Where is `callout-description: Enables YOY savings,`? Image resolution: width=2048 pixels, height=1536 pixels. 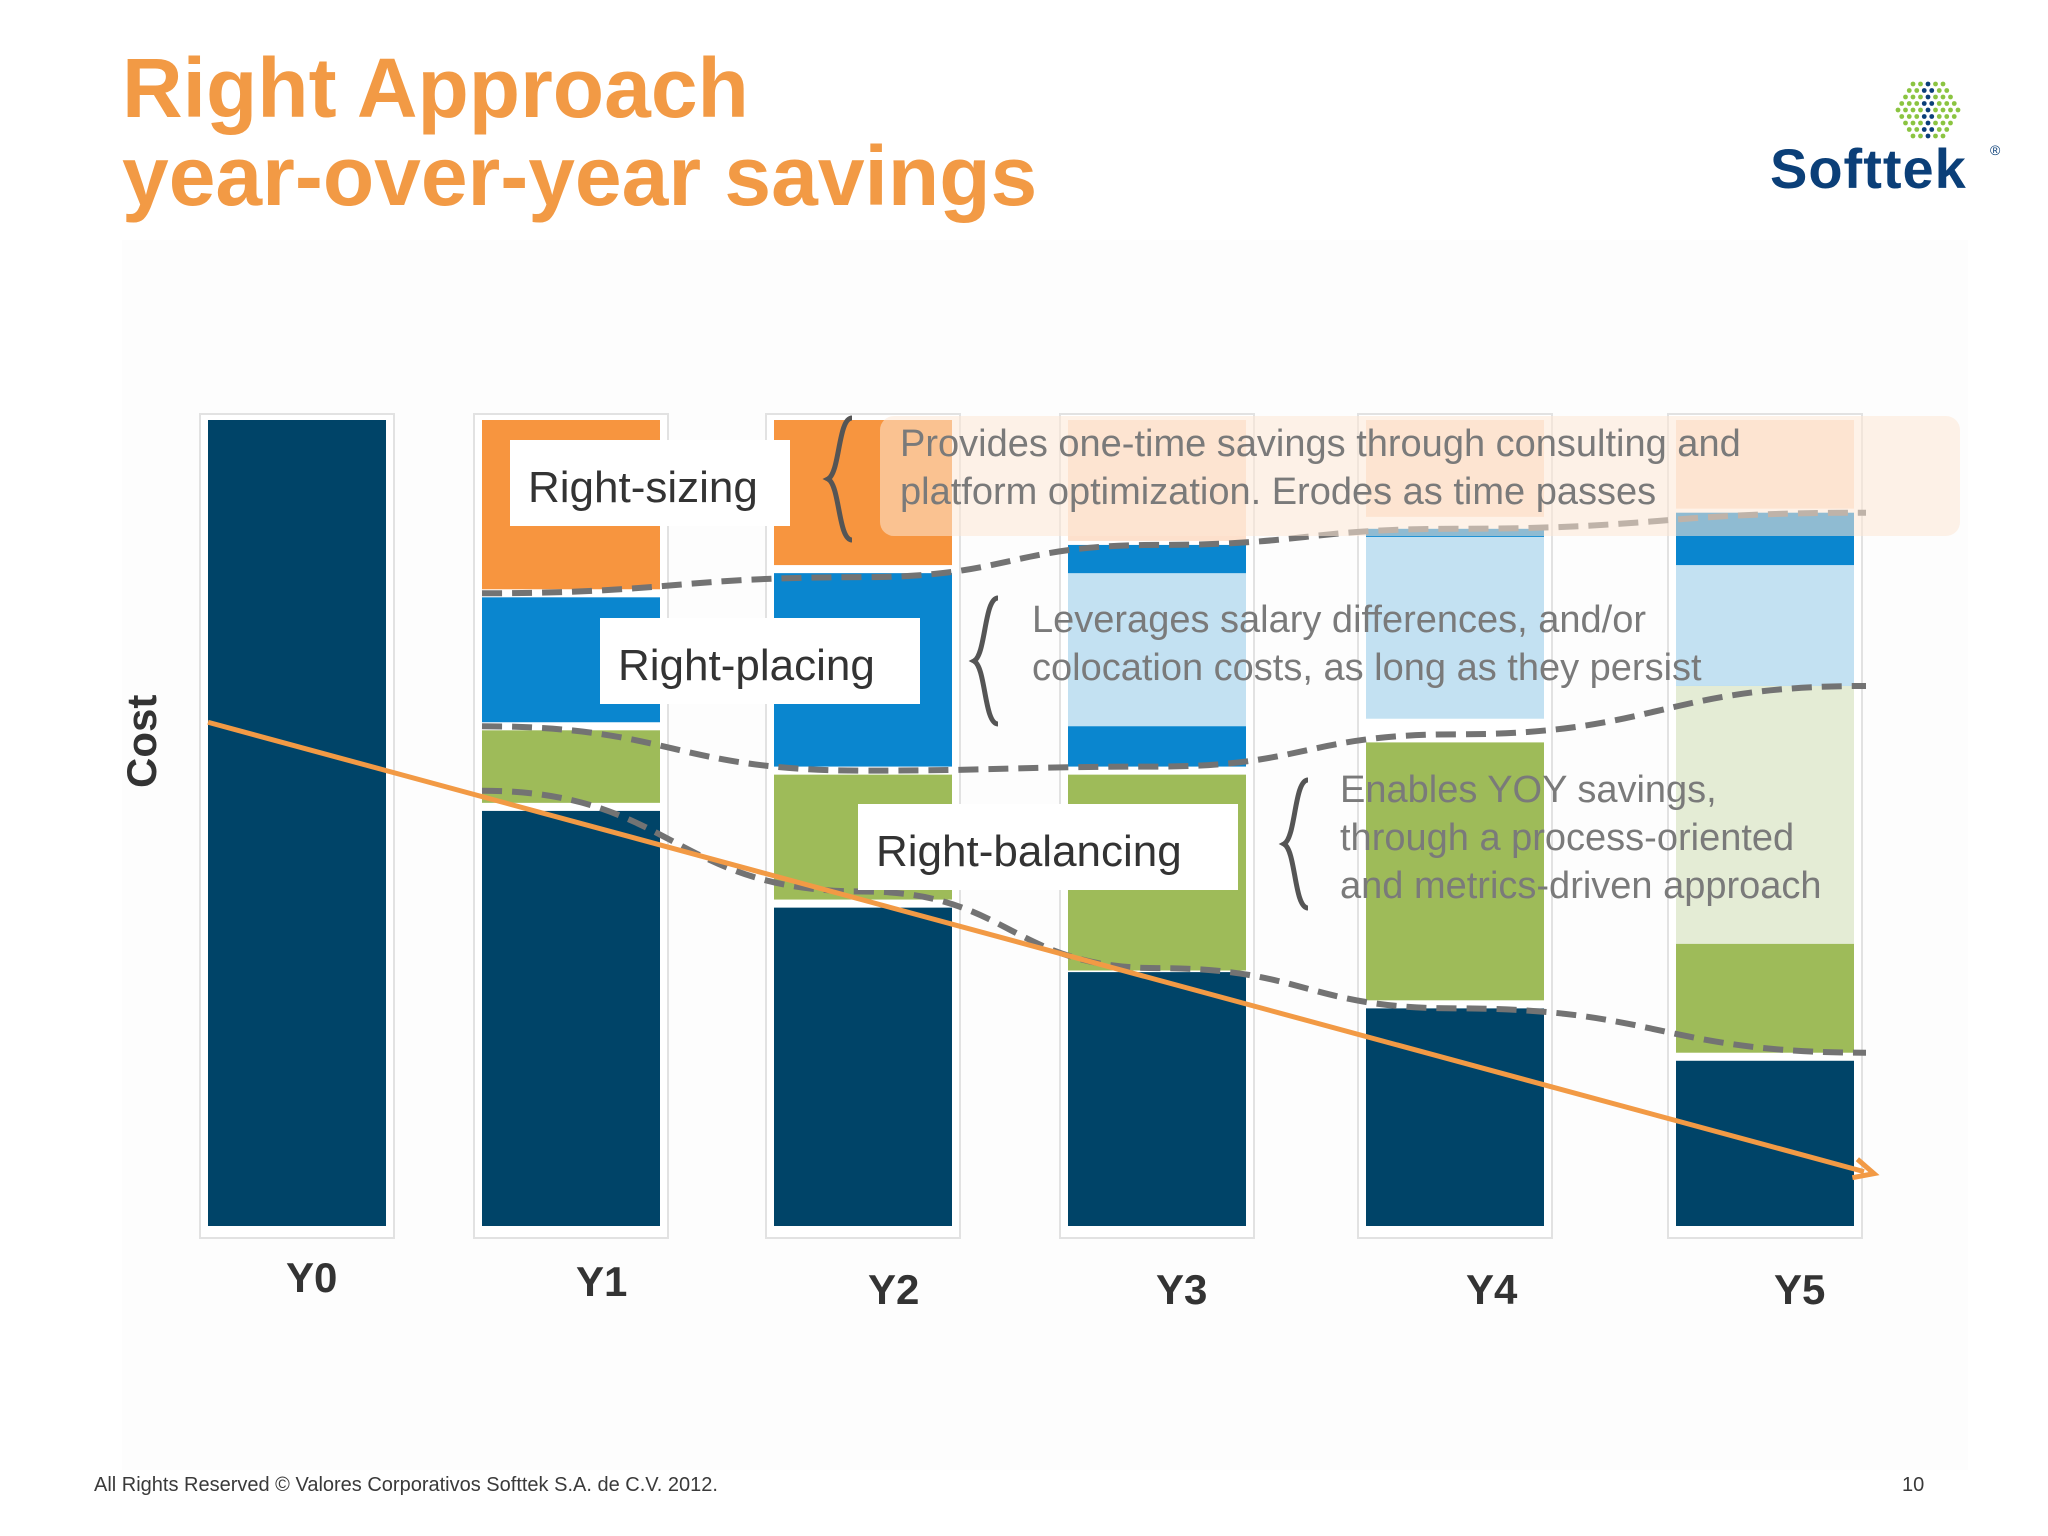
callout-description: Enables YOY savings, is located at coordinates (1528, 790).